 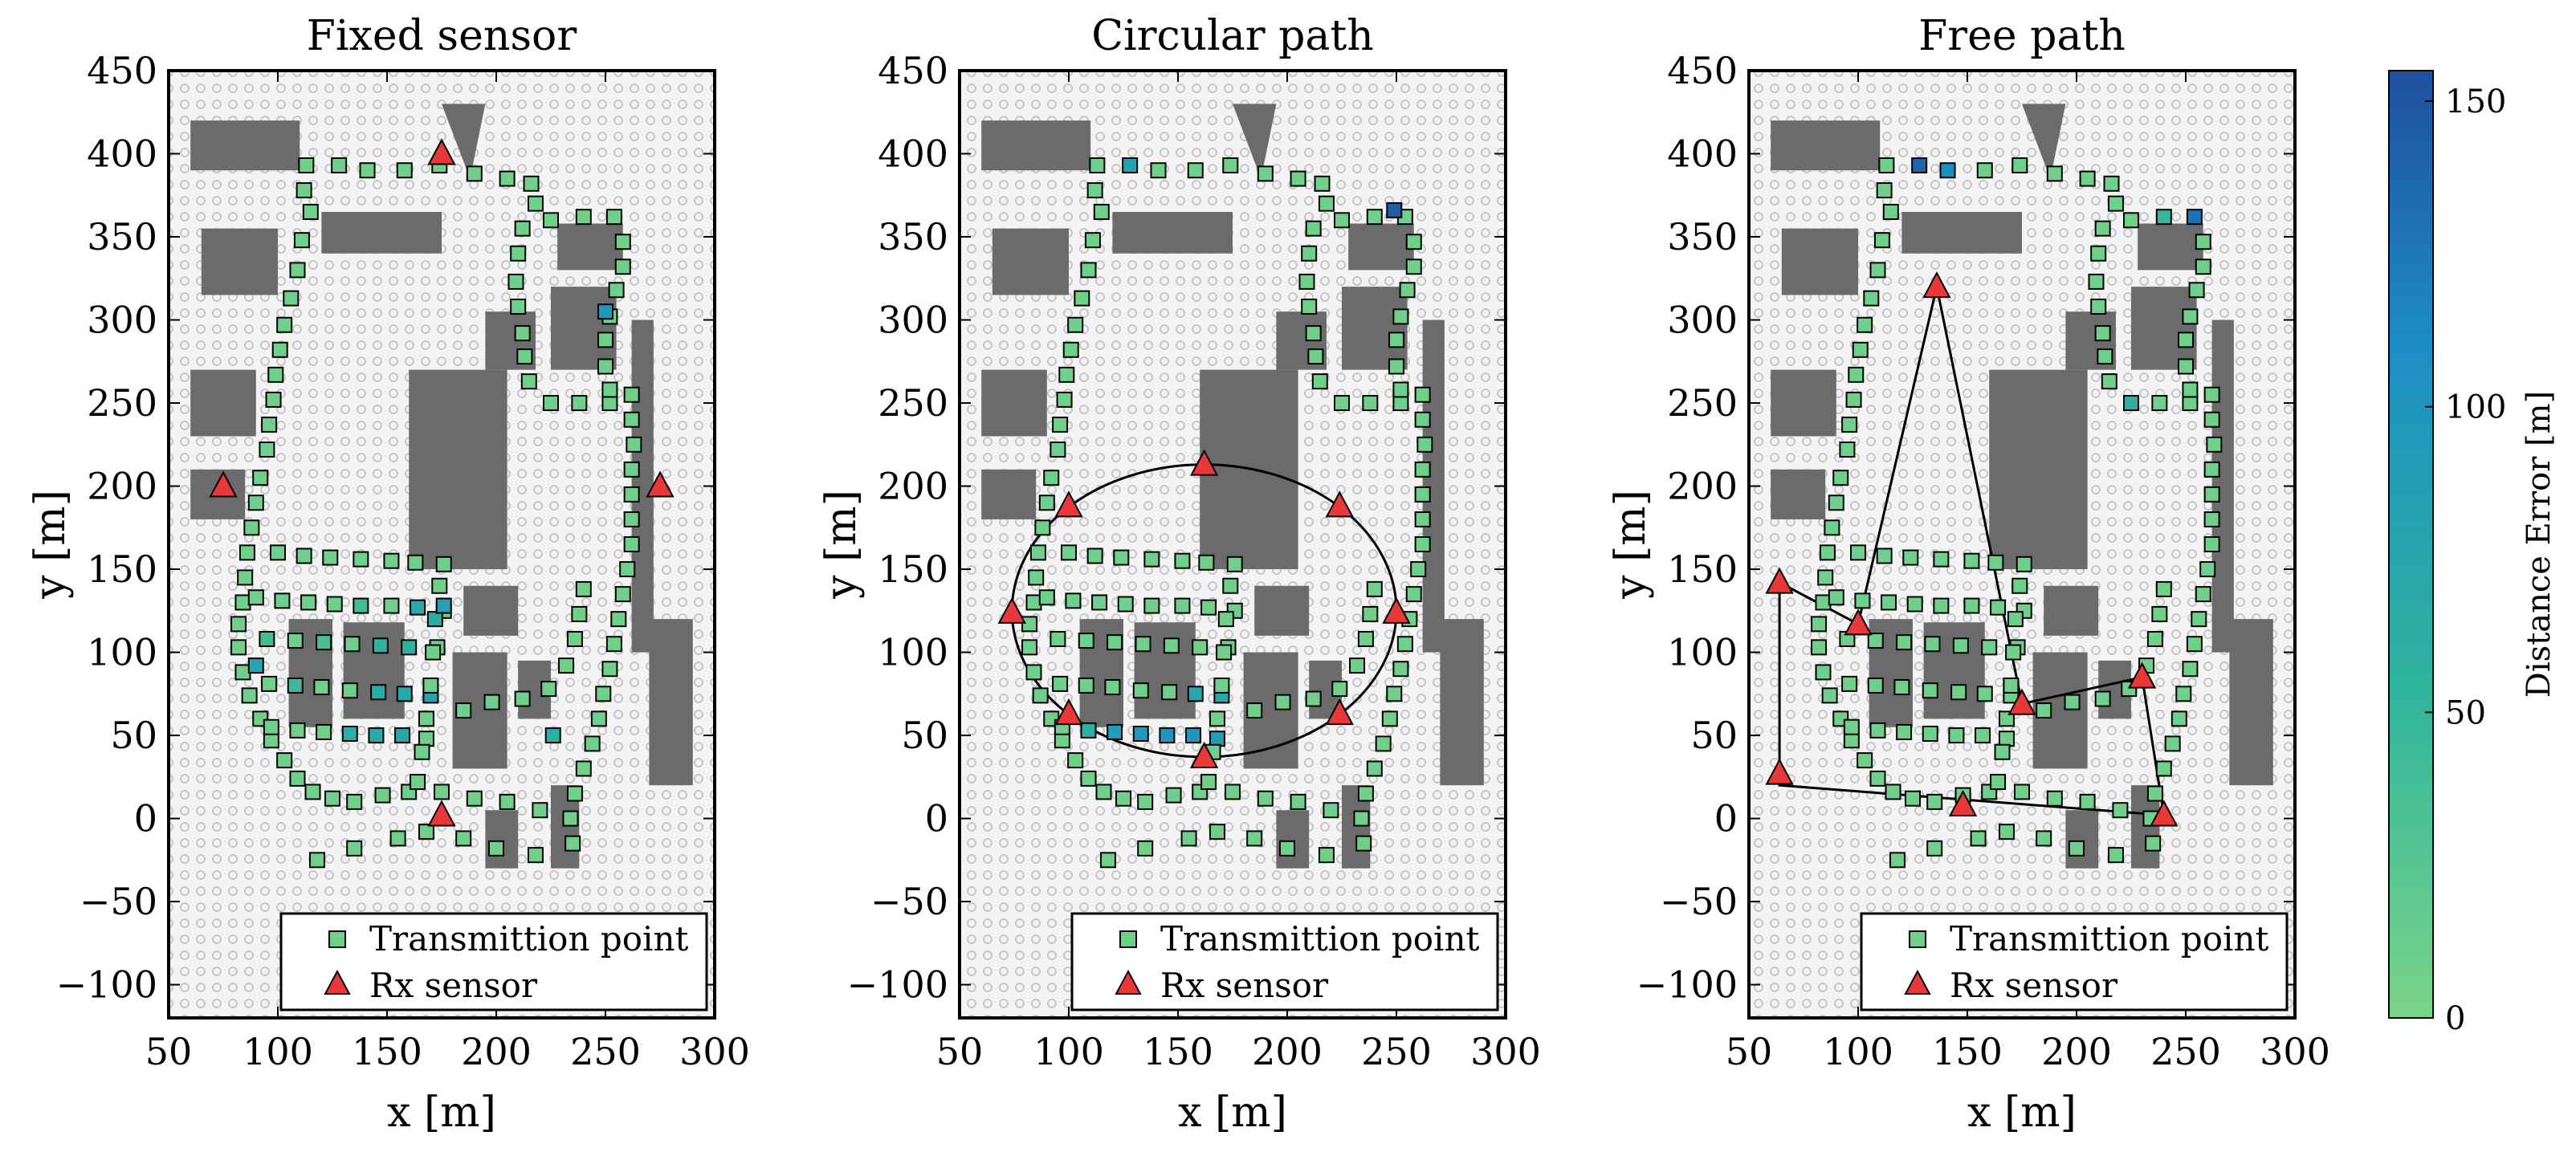 I want to click on x-tick-label: 300, so click(x=1505, y=1051).